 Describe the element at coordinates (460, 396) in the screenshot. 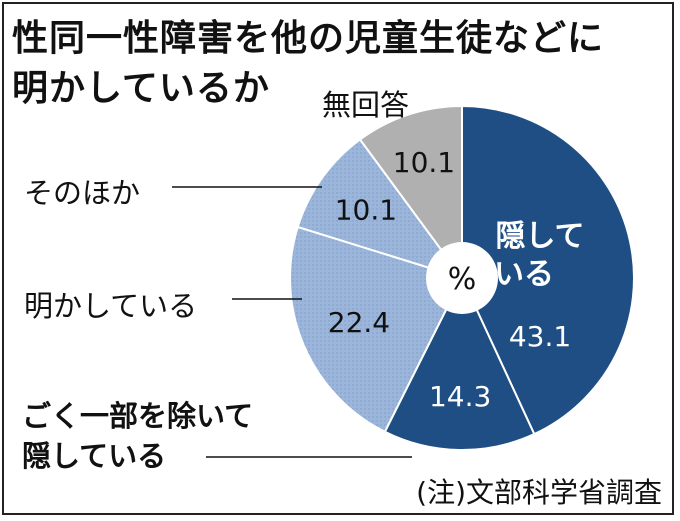

I see `data-label-1: 14.3` at that location.